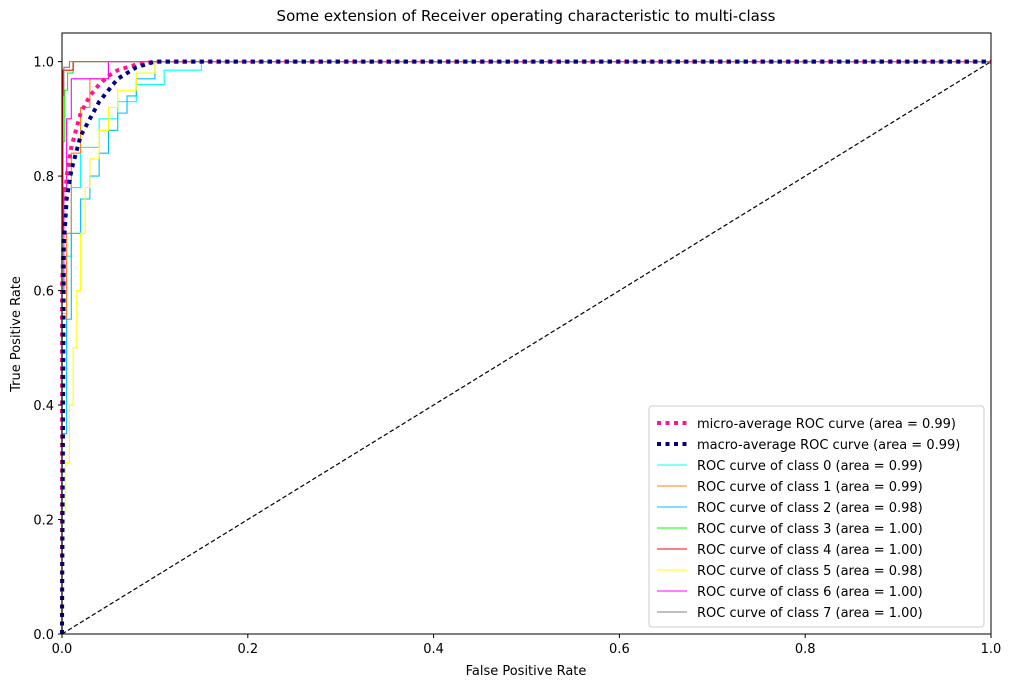  Describe the element at coordinates (991, 649) in the screenshot. I see `x-tick-label: 1.0` at that location.